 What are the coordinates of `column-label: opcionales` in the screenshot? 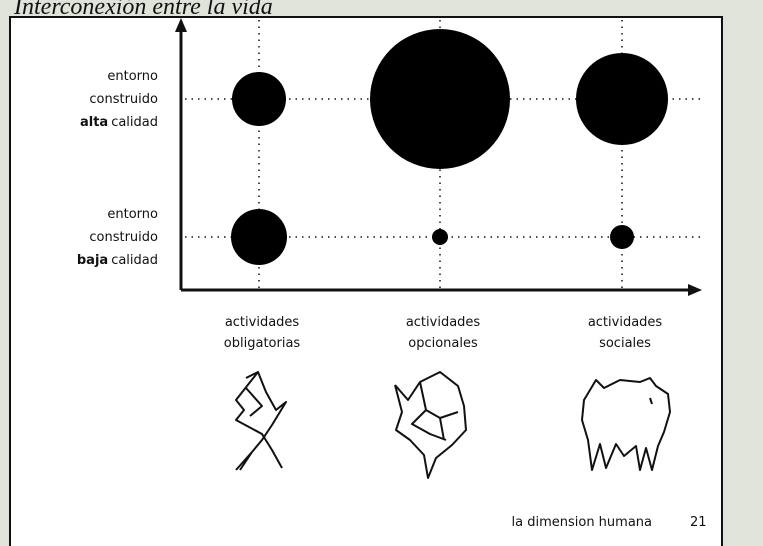 It's located at (443, 343).